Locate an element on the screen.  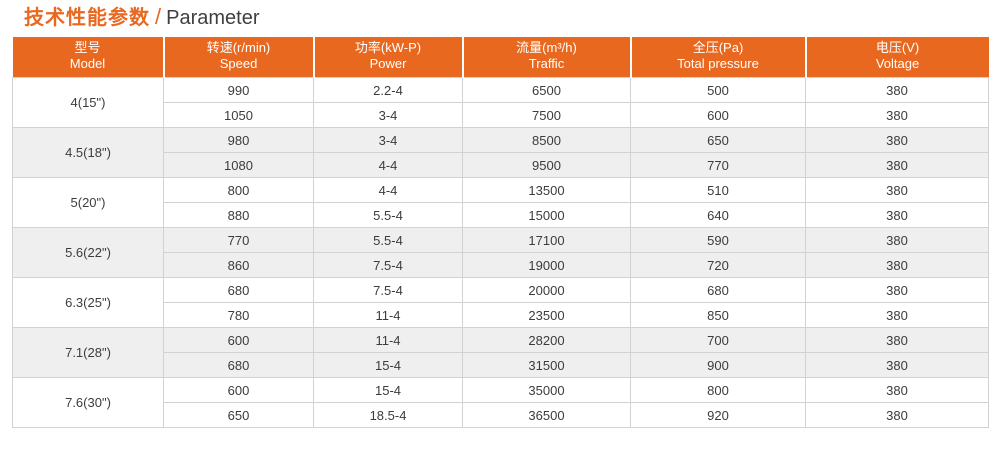
col-header-voltage-en: Voltage is located at coordinates (897, 63).